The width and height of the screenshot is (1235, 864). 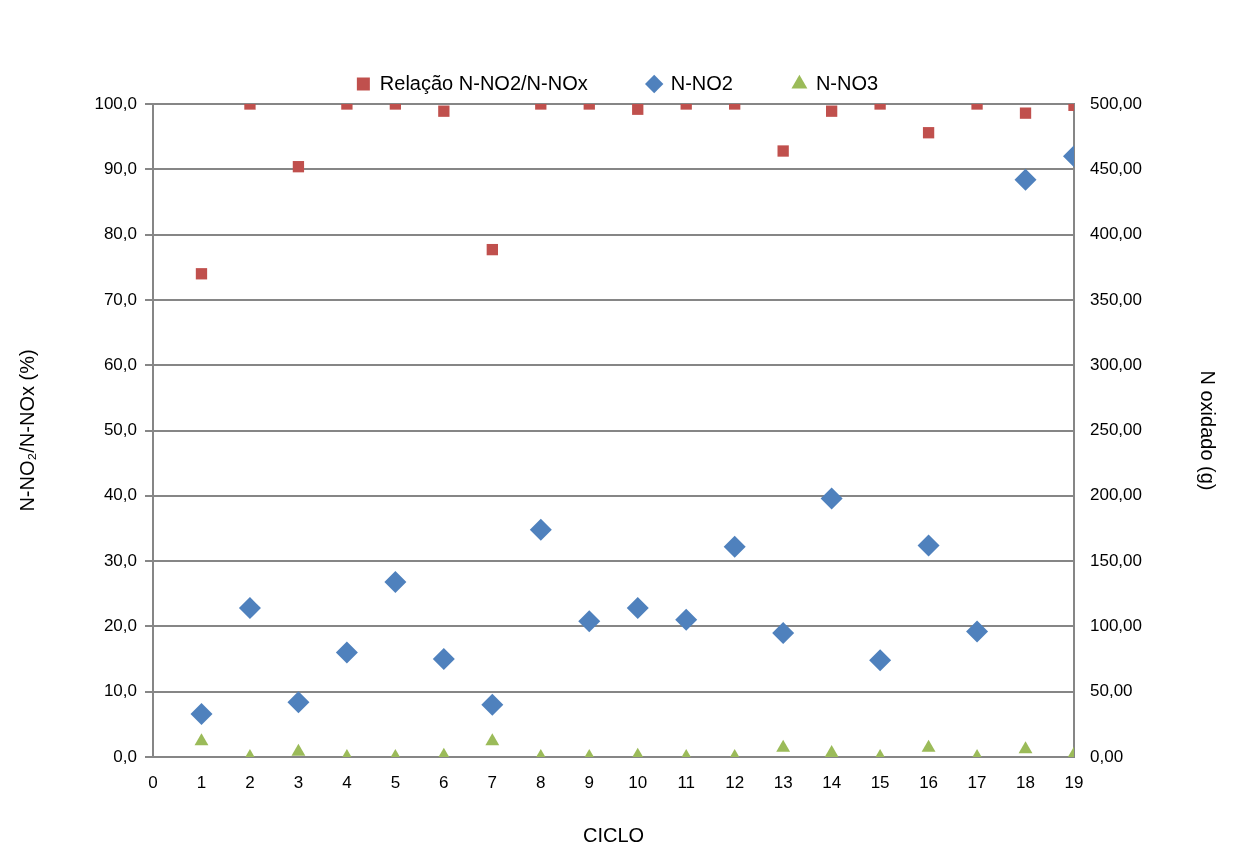 What do you see at coordinates (1116, 626) in the screenshot?
I see `y2-tick-label: 100,00` at bounding box center [1116, 626].